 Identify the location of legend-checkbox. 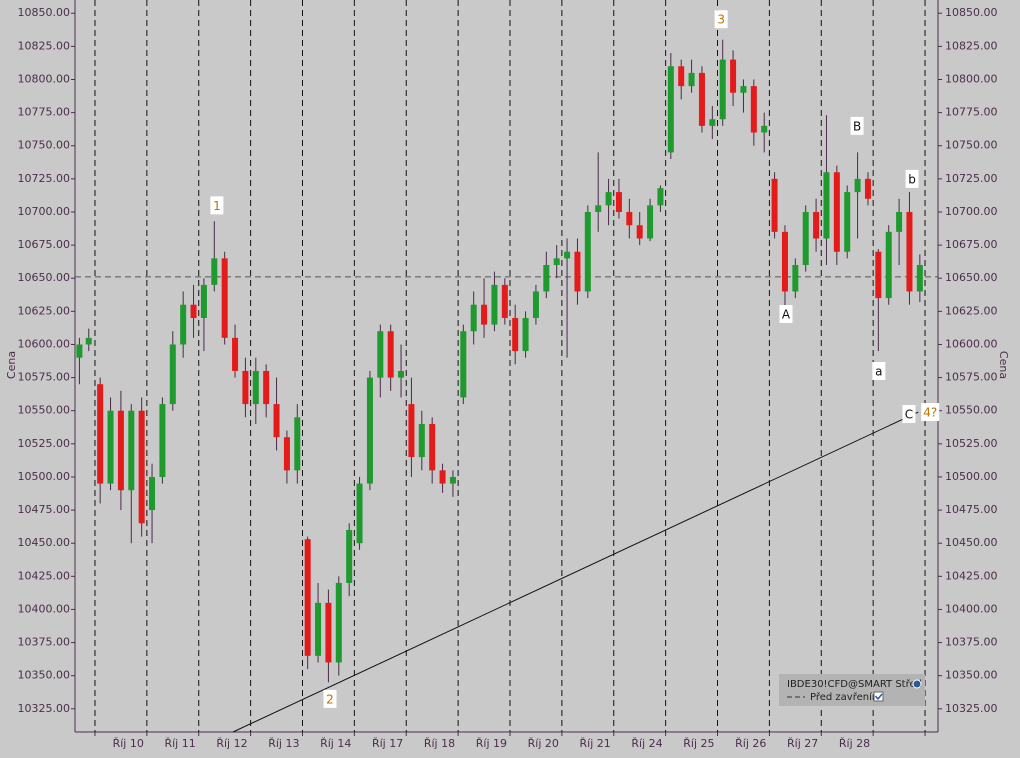
(878, 696).